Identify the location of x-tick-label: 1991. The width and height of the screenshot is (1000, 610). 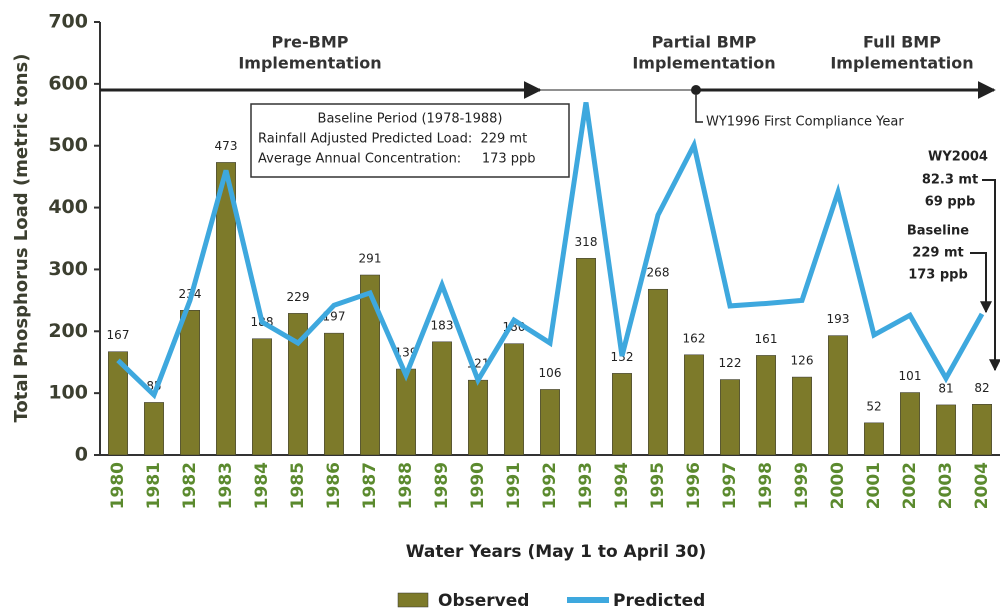
(514, 485).